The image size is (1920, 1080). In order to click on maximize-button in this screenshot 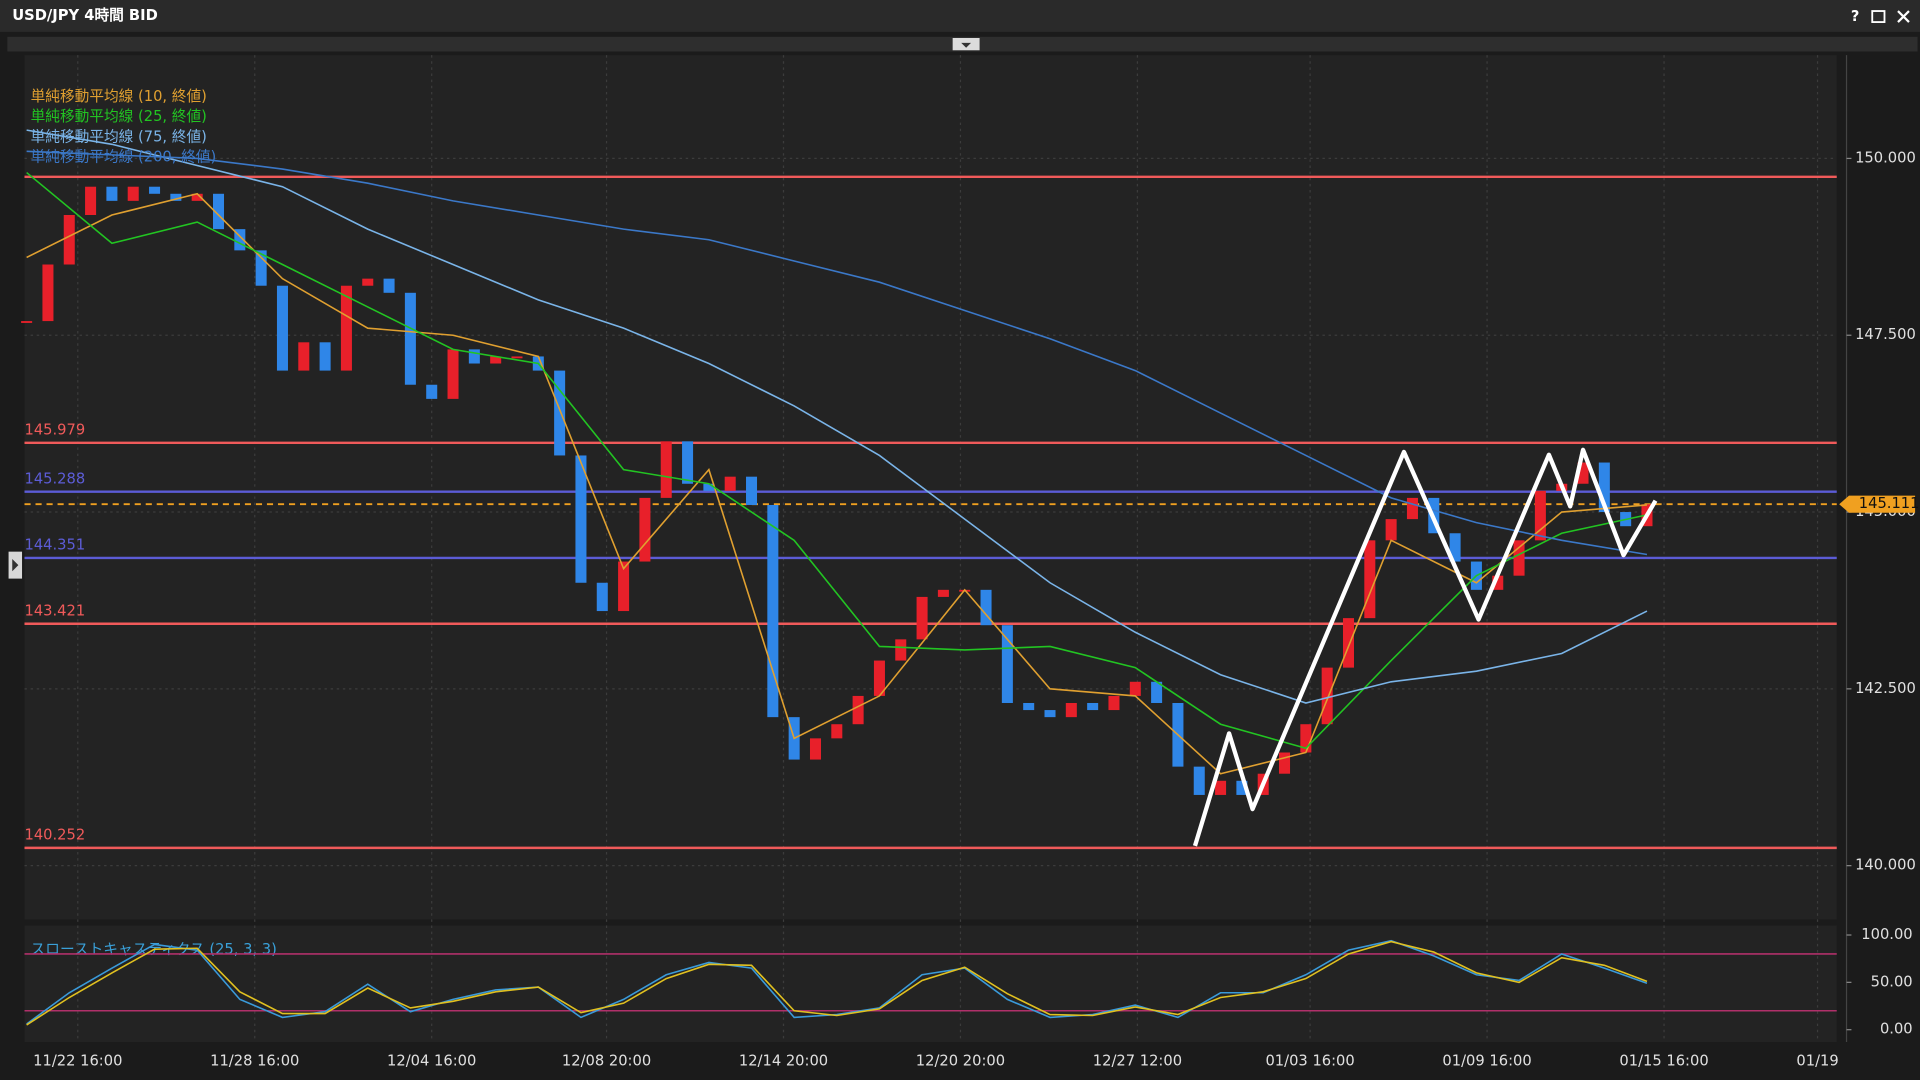, I will do `click(1878, 16)`.